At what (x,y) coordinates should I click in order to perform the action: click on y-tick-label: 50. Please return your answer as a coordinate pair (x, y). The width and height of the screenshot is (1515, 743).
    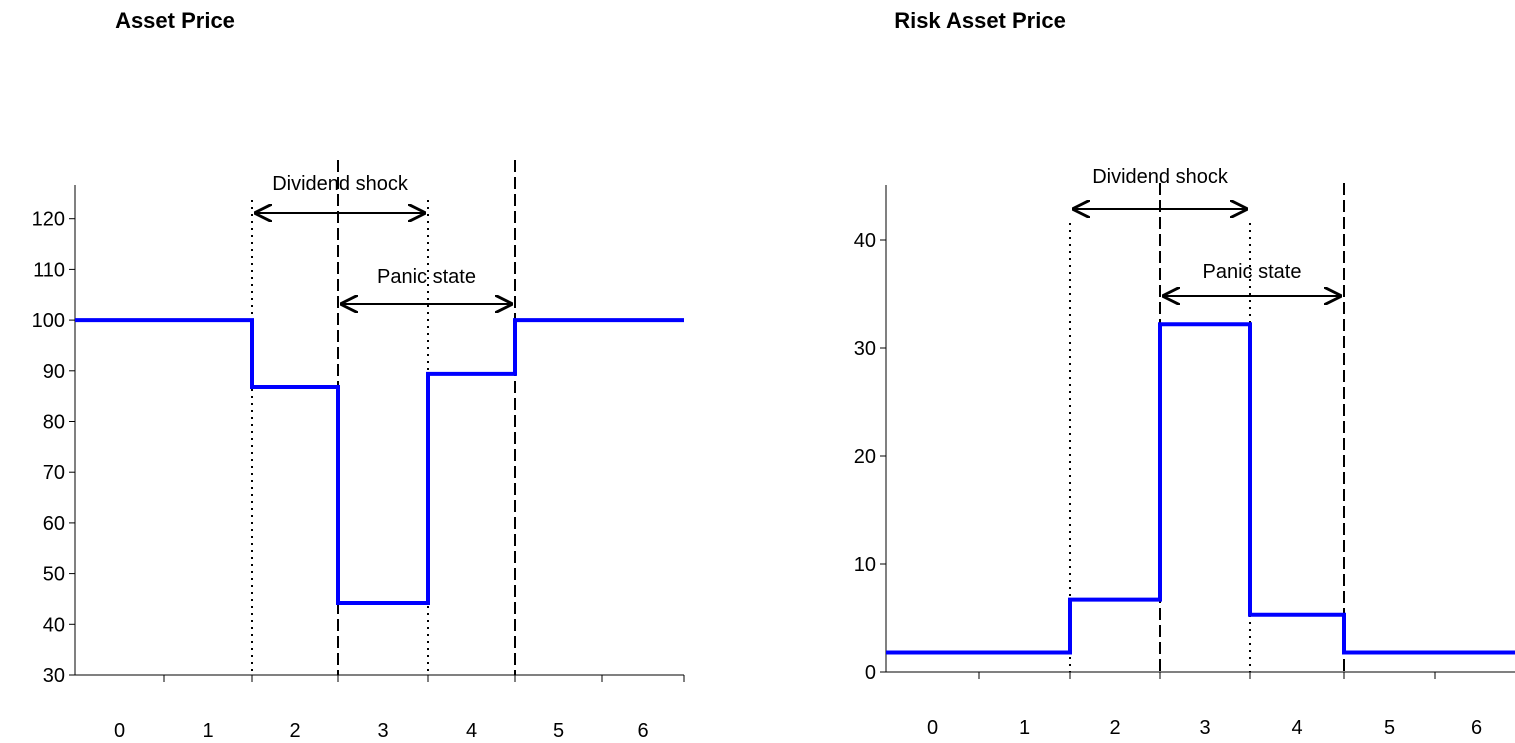
    Looking at the image, I should click on (54, 575).